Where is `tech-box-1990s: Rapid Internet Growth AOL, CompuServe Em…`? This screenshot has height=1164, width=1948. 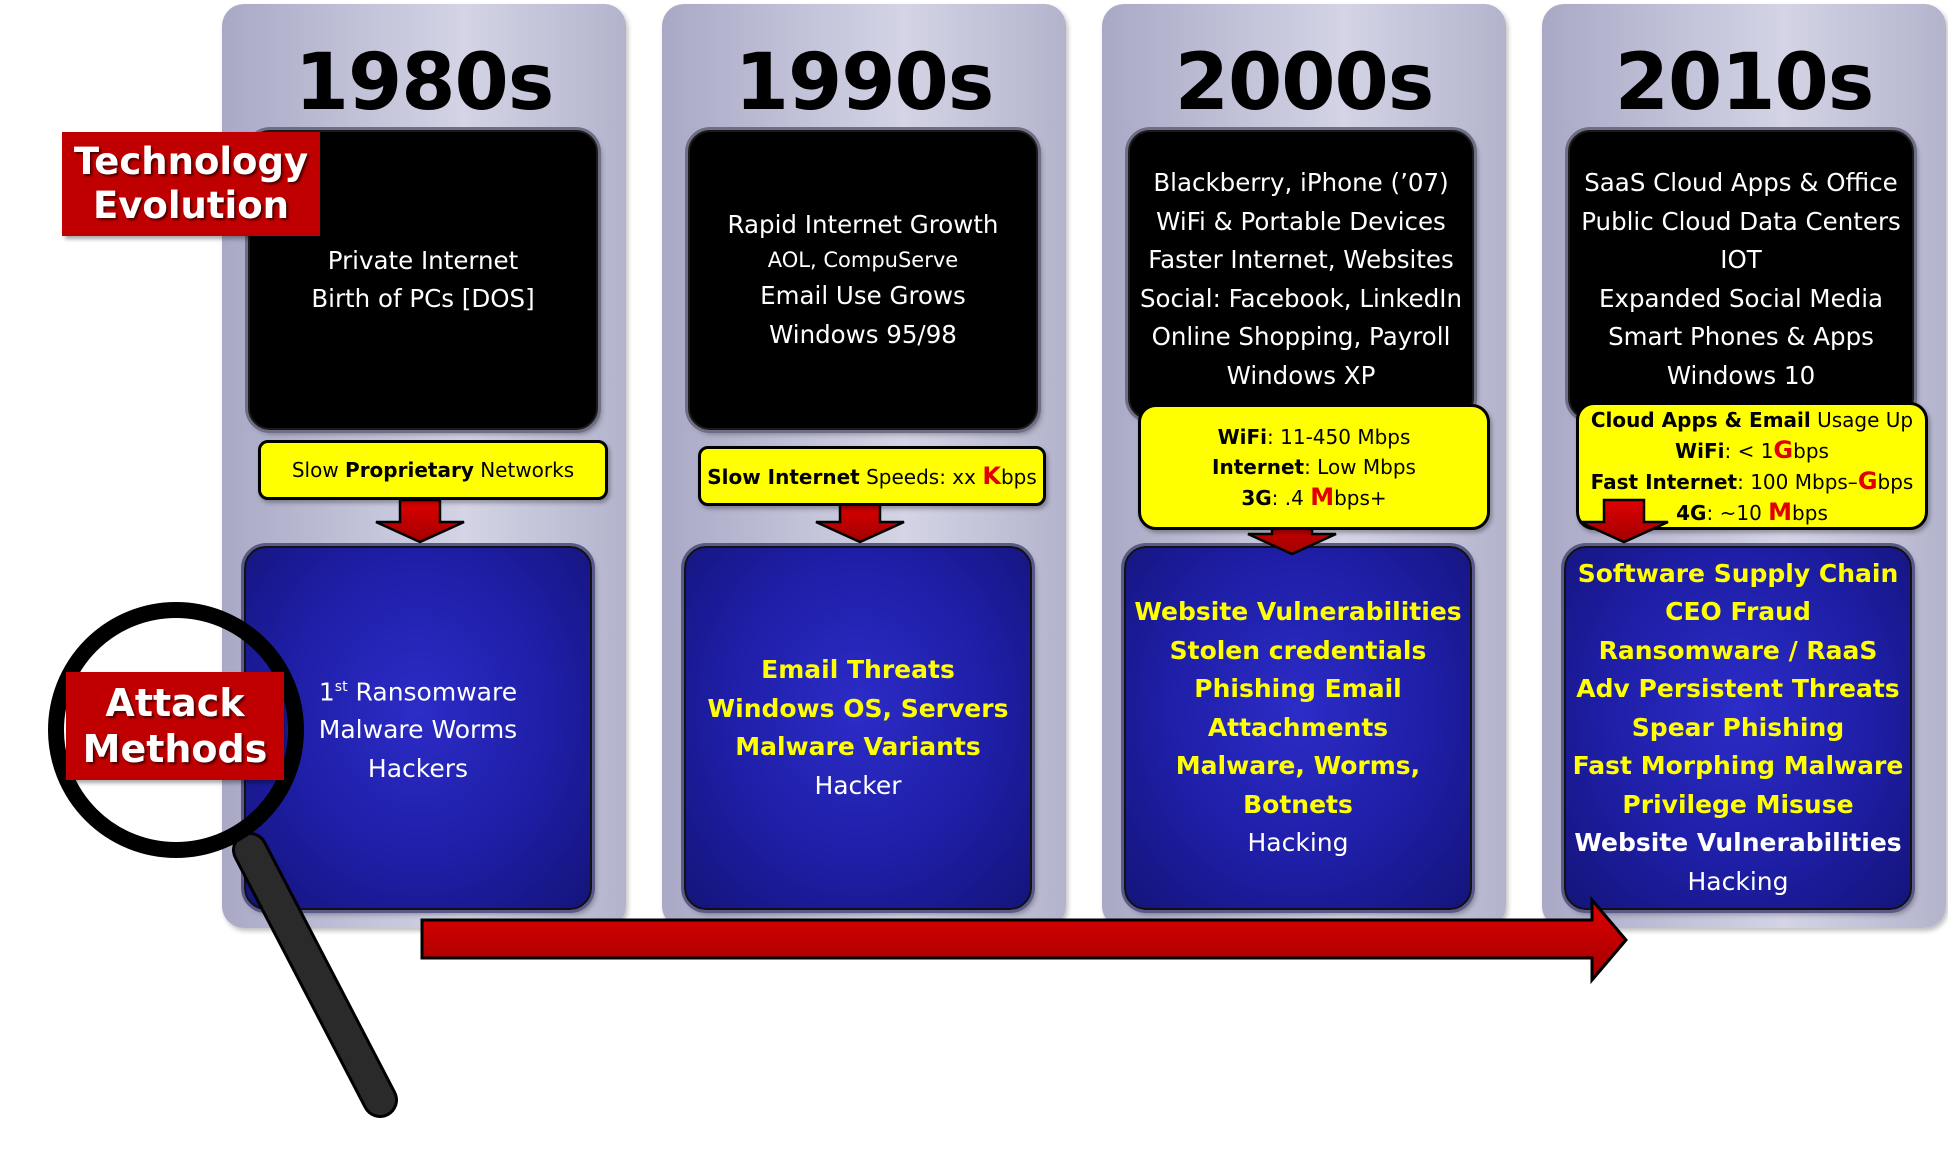 tech-box-1990s: Rapid Internet Growth AOL, CompuServe Em… is located at coordinates (863, 280).